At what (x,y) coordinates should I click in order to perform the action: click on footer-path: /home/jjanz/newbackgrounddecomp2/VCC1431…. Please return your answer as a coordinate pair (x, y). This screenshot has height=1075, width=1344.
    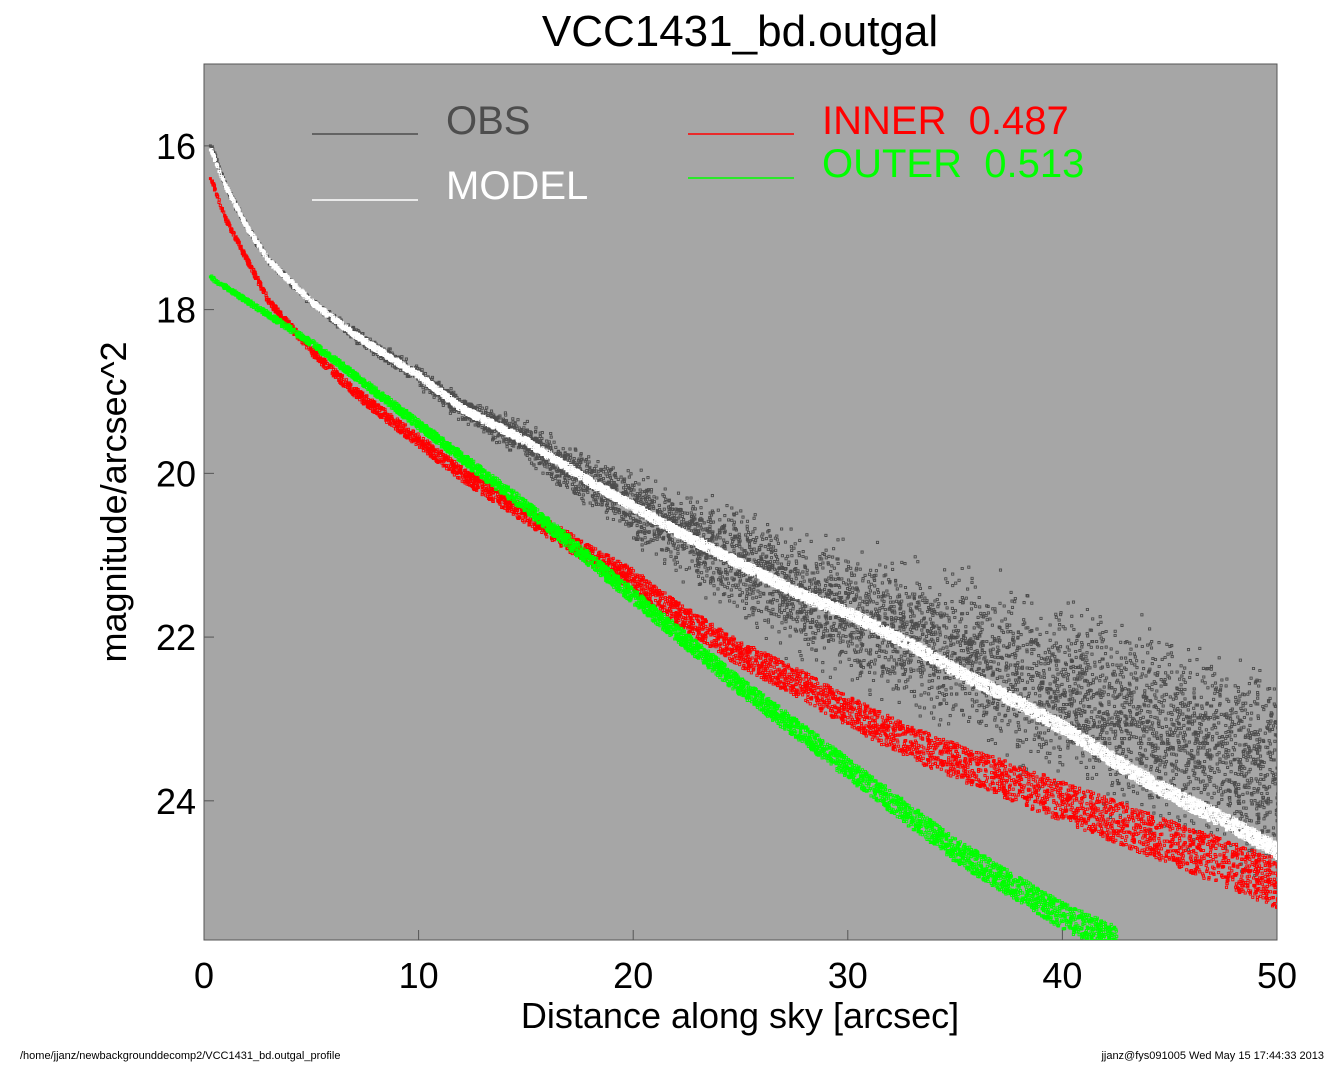
    Looking at the image, I should click on (180, 1056).